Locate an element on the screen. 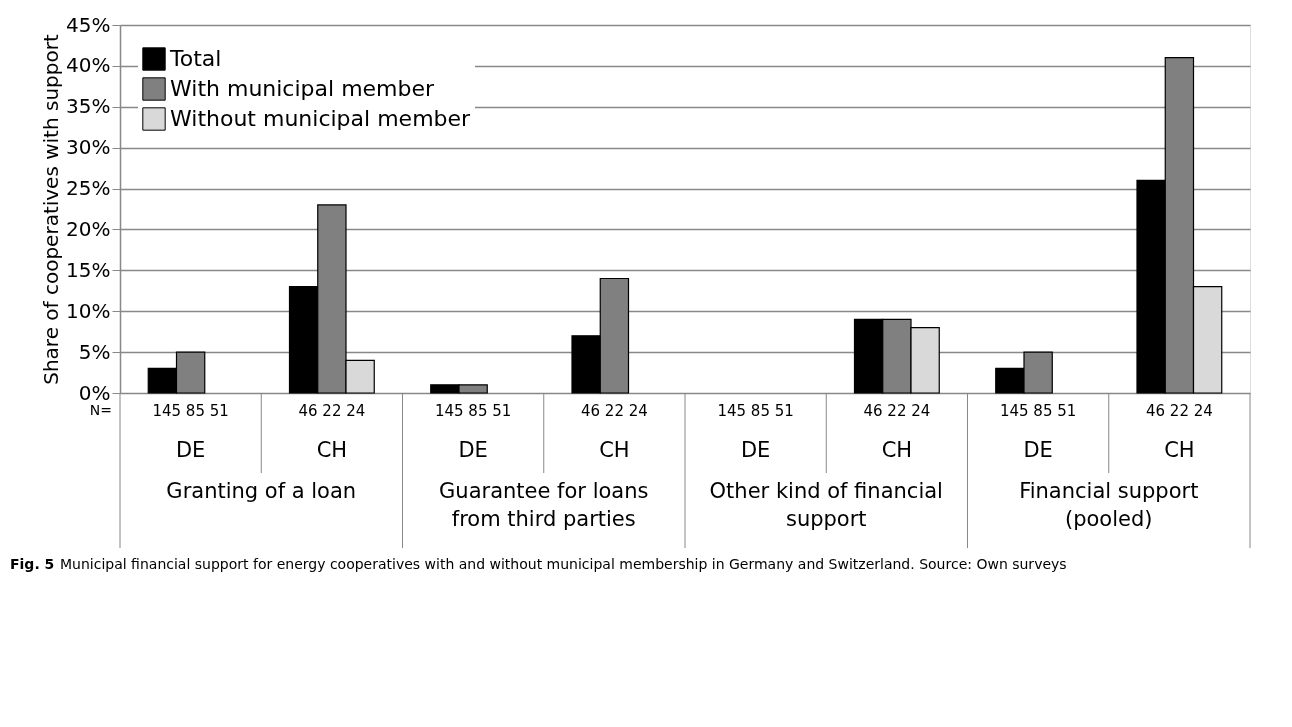 This screenshot has height=727, width=1292. y-tick-label: 35% is located at coordinates (88, 106).